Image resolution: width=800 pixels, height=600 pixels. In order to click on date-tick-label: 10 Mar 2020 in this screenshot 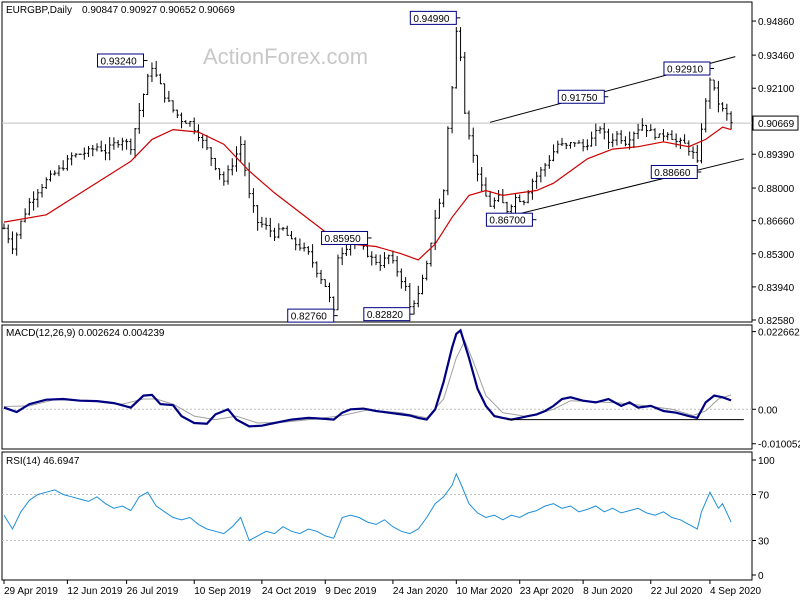, I will do `click(484, 591)`.